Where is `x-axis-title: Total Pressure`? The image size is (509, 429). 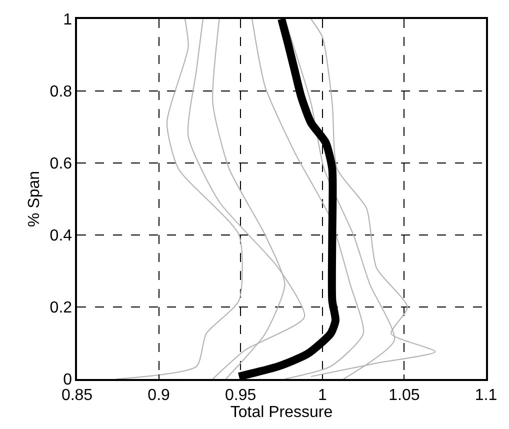 x-axis-title: Total Pressure is located at coordinates (281, 412).